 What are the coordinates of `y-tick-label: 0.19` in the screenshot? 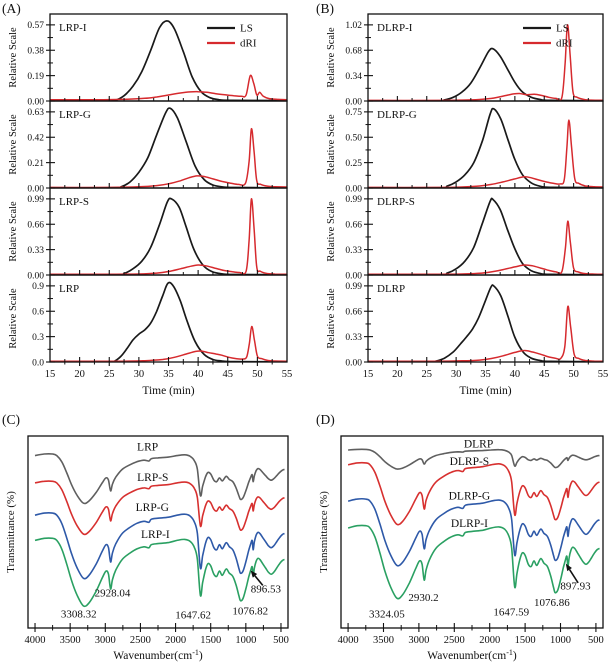 It's located at (35, 77).